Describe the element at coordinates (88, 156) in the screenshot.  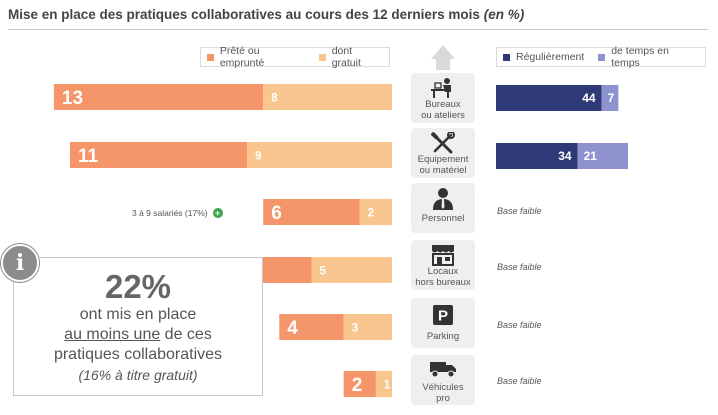
I see `value-label-prete: 11` at that location.